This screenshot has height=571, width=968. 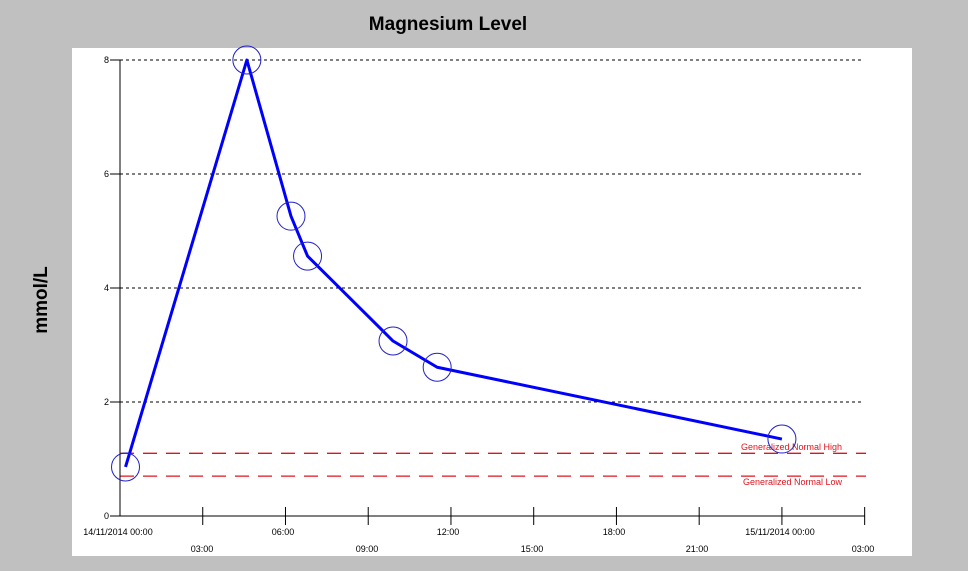 What do you see at coordinates (493, 464) in the screenshot?
I see `reference-lines` at bounding box center [493, 464].